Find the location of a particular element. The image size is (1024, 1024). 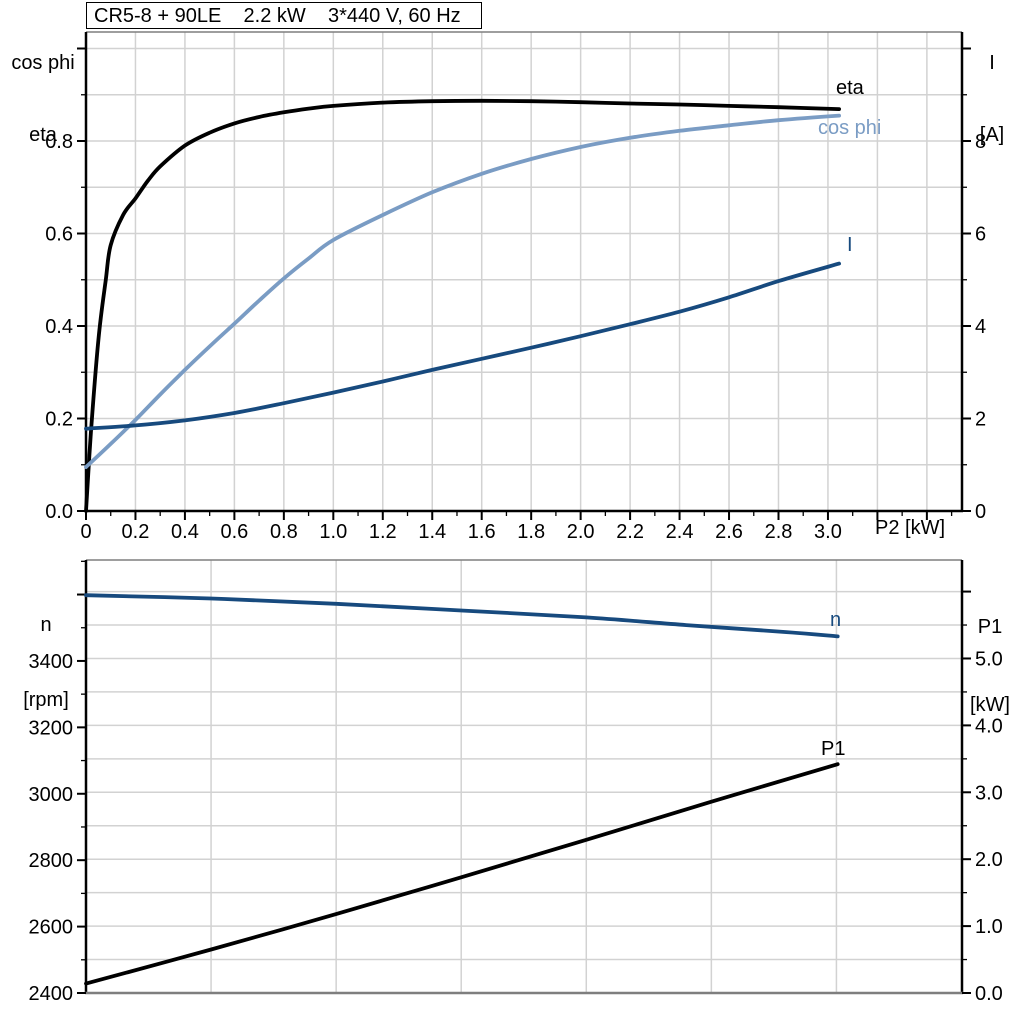

svg-text: 5.0 is located at coordinates (989, 659).